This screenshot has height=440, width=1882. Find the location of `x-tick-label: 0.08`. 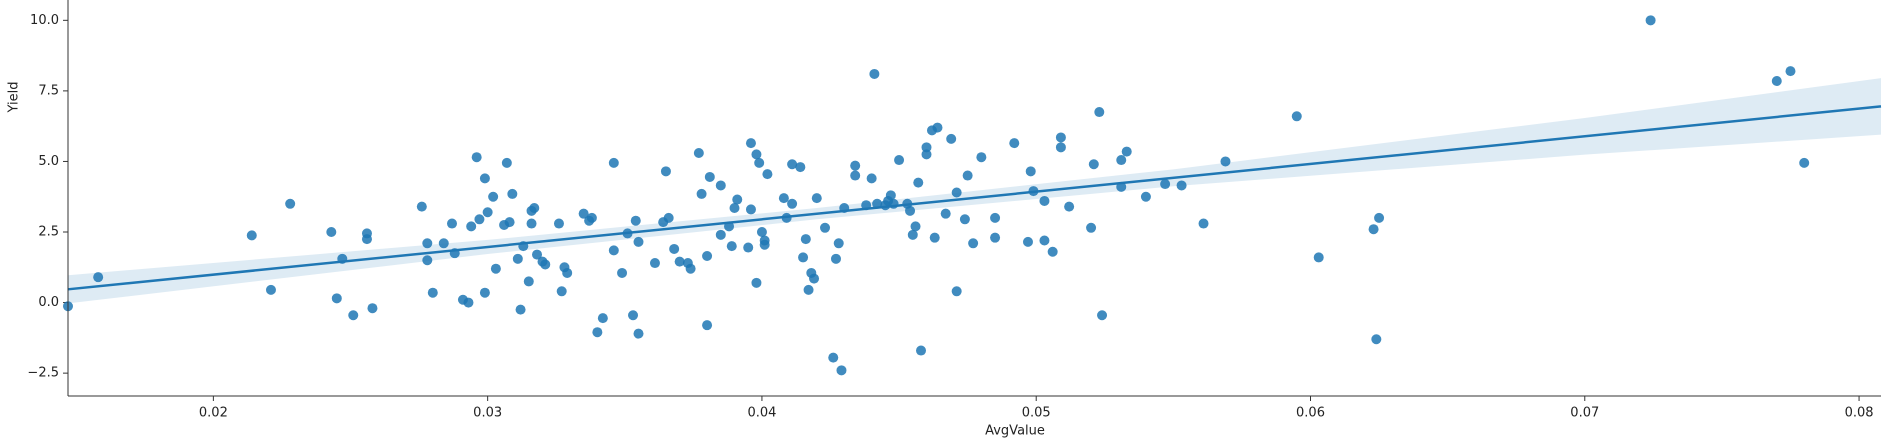

x-tick-label: 0.08 is located at coordinates (1859, 413).